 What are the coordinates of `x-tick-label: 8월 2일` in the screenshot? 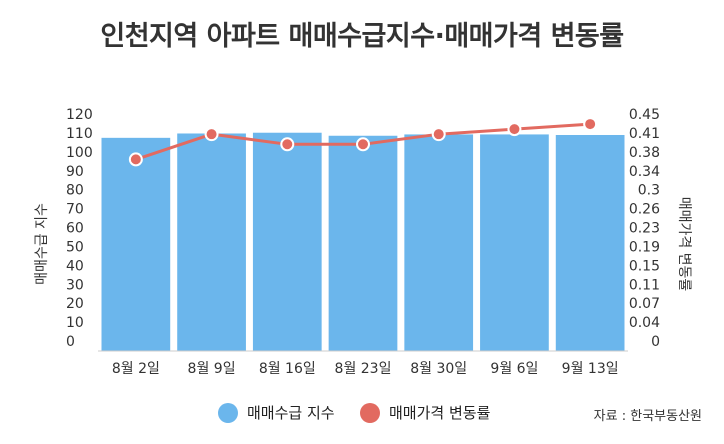 It's located at (136, 369).